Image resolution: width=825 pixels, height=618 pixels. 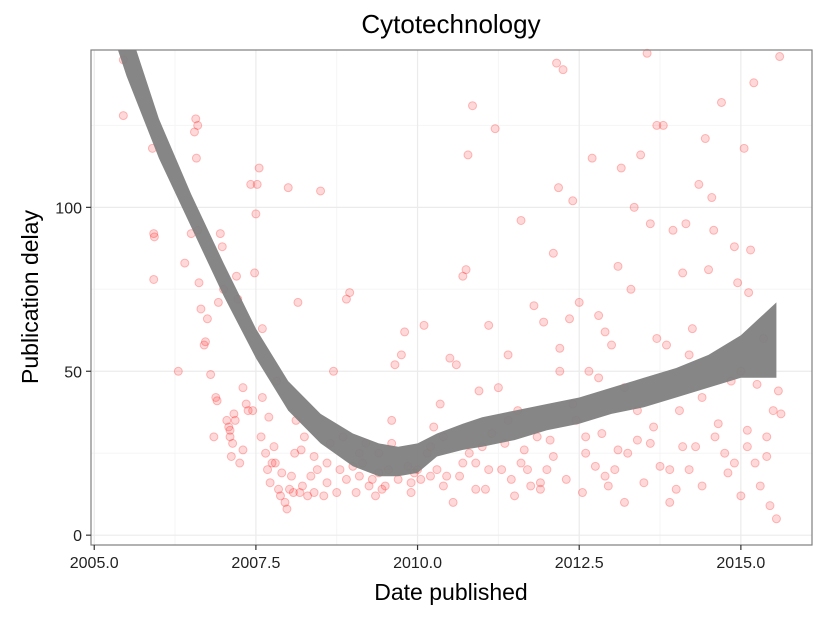 What do you see at coordinates (579, 563) in the screenshot?
I see `x-tick-label: 2012.5` at bounding box center [579, 563].